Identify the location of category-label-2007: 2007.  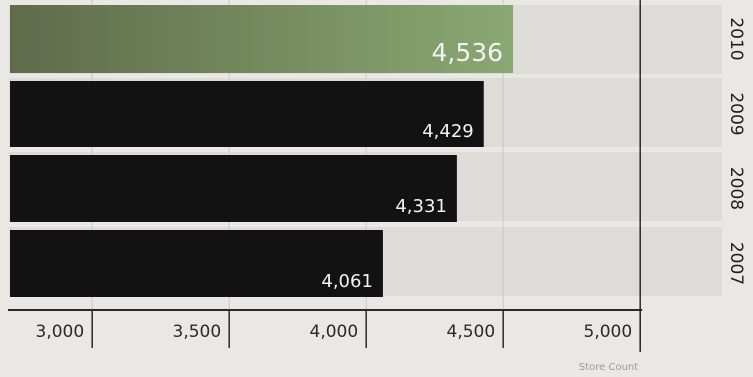
(736, 263).